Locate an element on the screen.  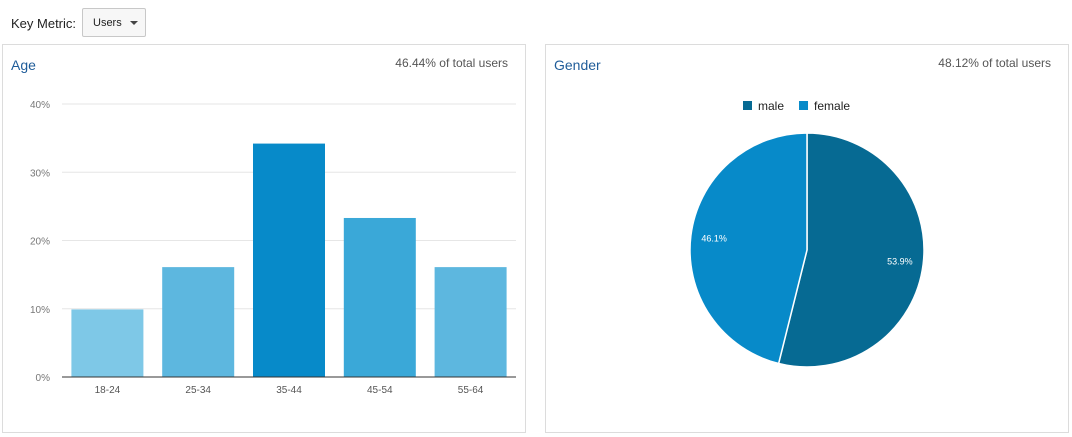
age-title: Age is located at coordinates (23, 65).